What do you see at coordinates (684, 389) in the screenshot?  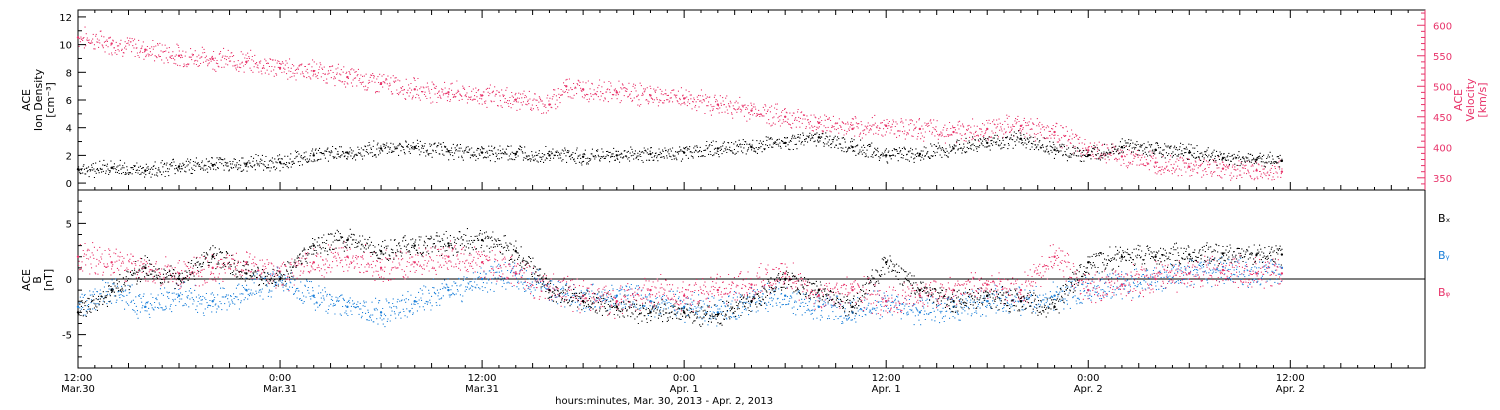 I see `x-tick-label-date: Apr. 1` at bounding box center [684, 389].